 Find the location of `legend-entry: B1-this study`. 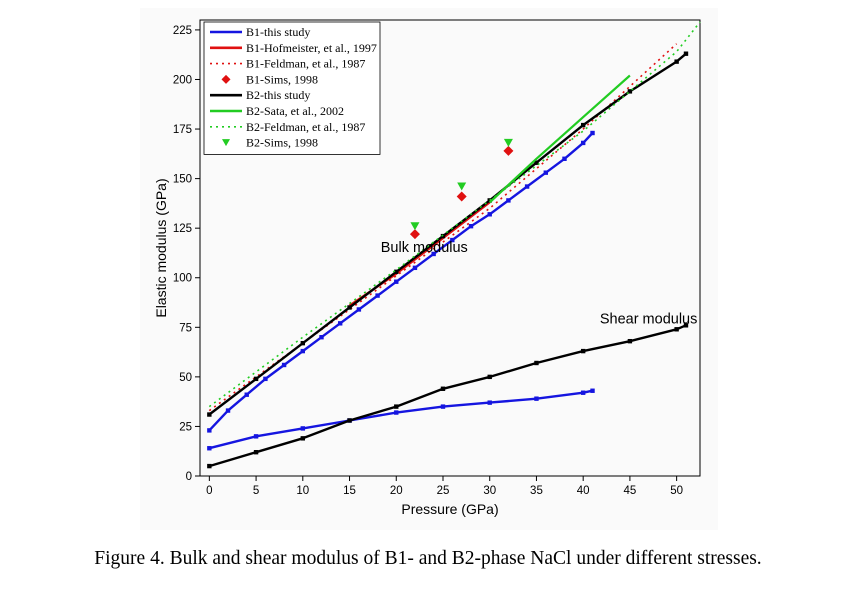

legend-entry: B1-this study is located at coordinates (278, 32).